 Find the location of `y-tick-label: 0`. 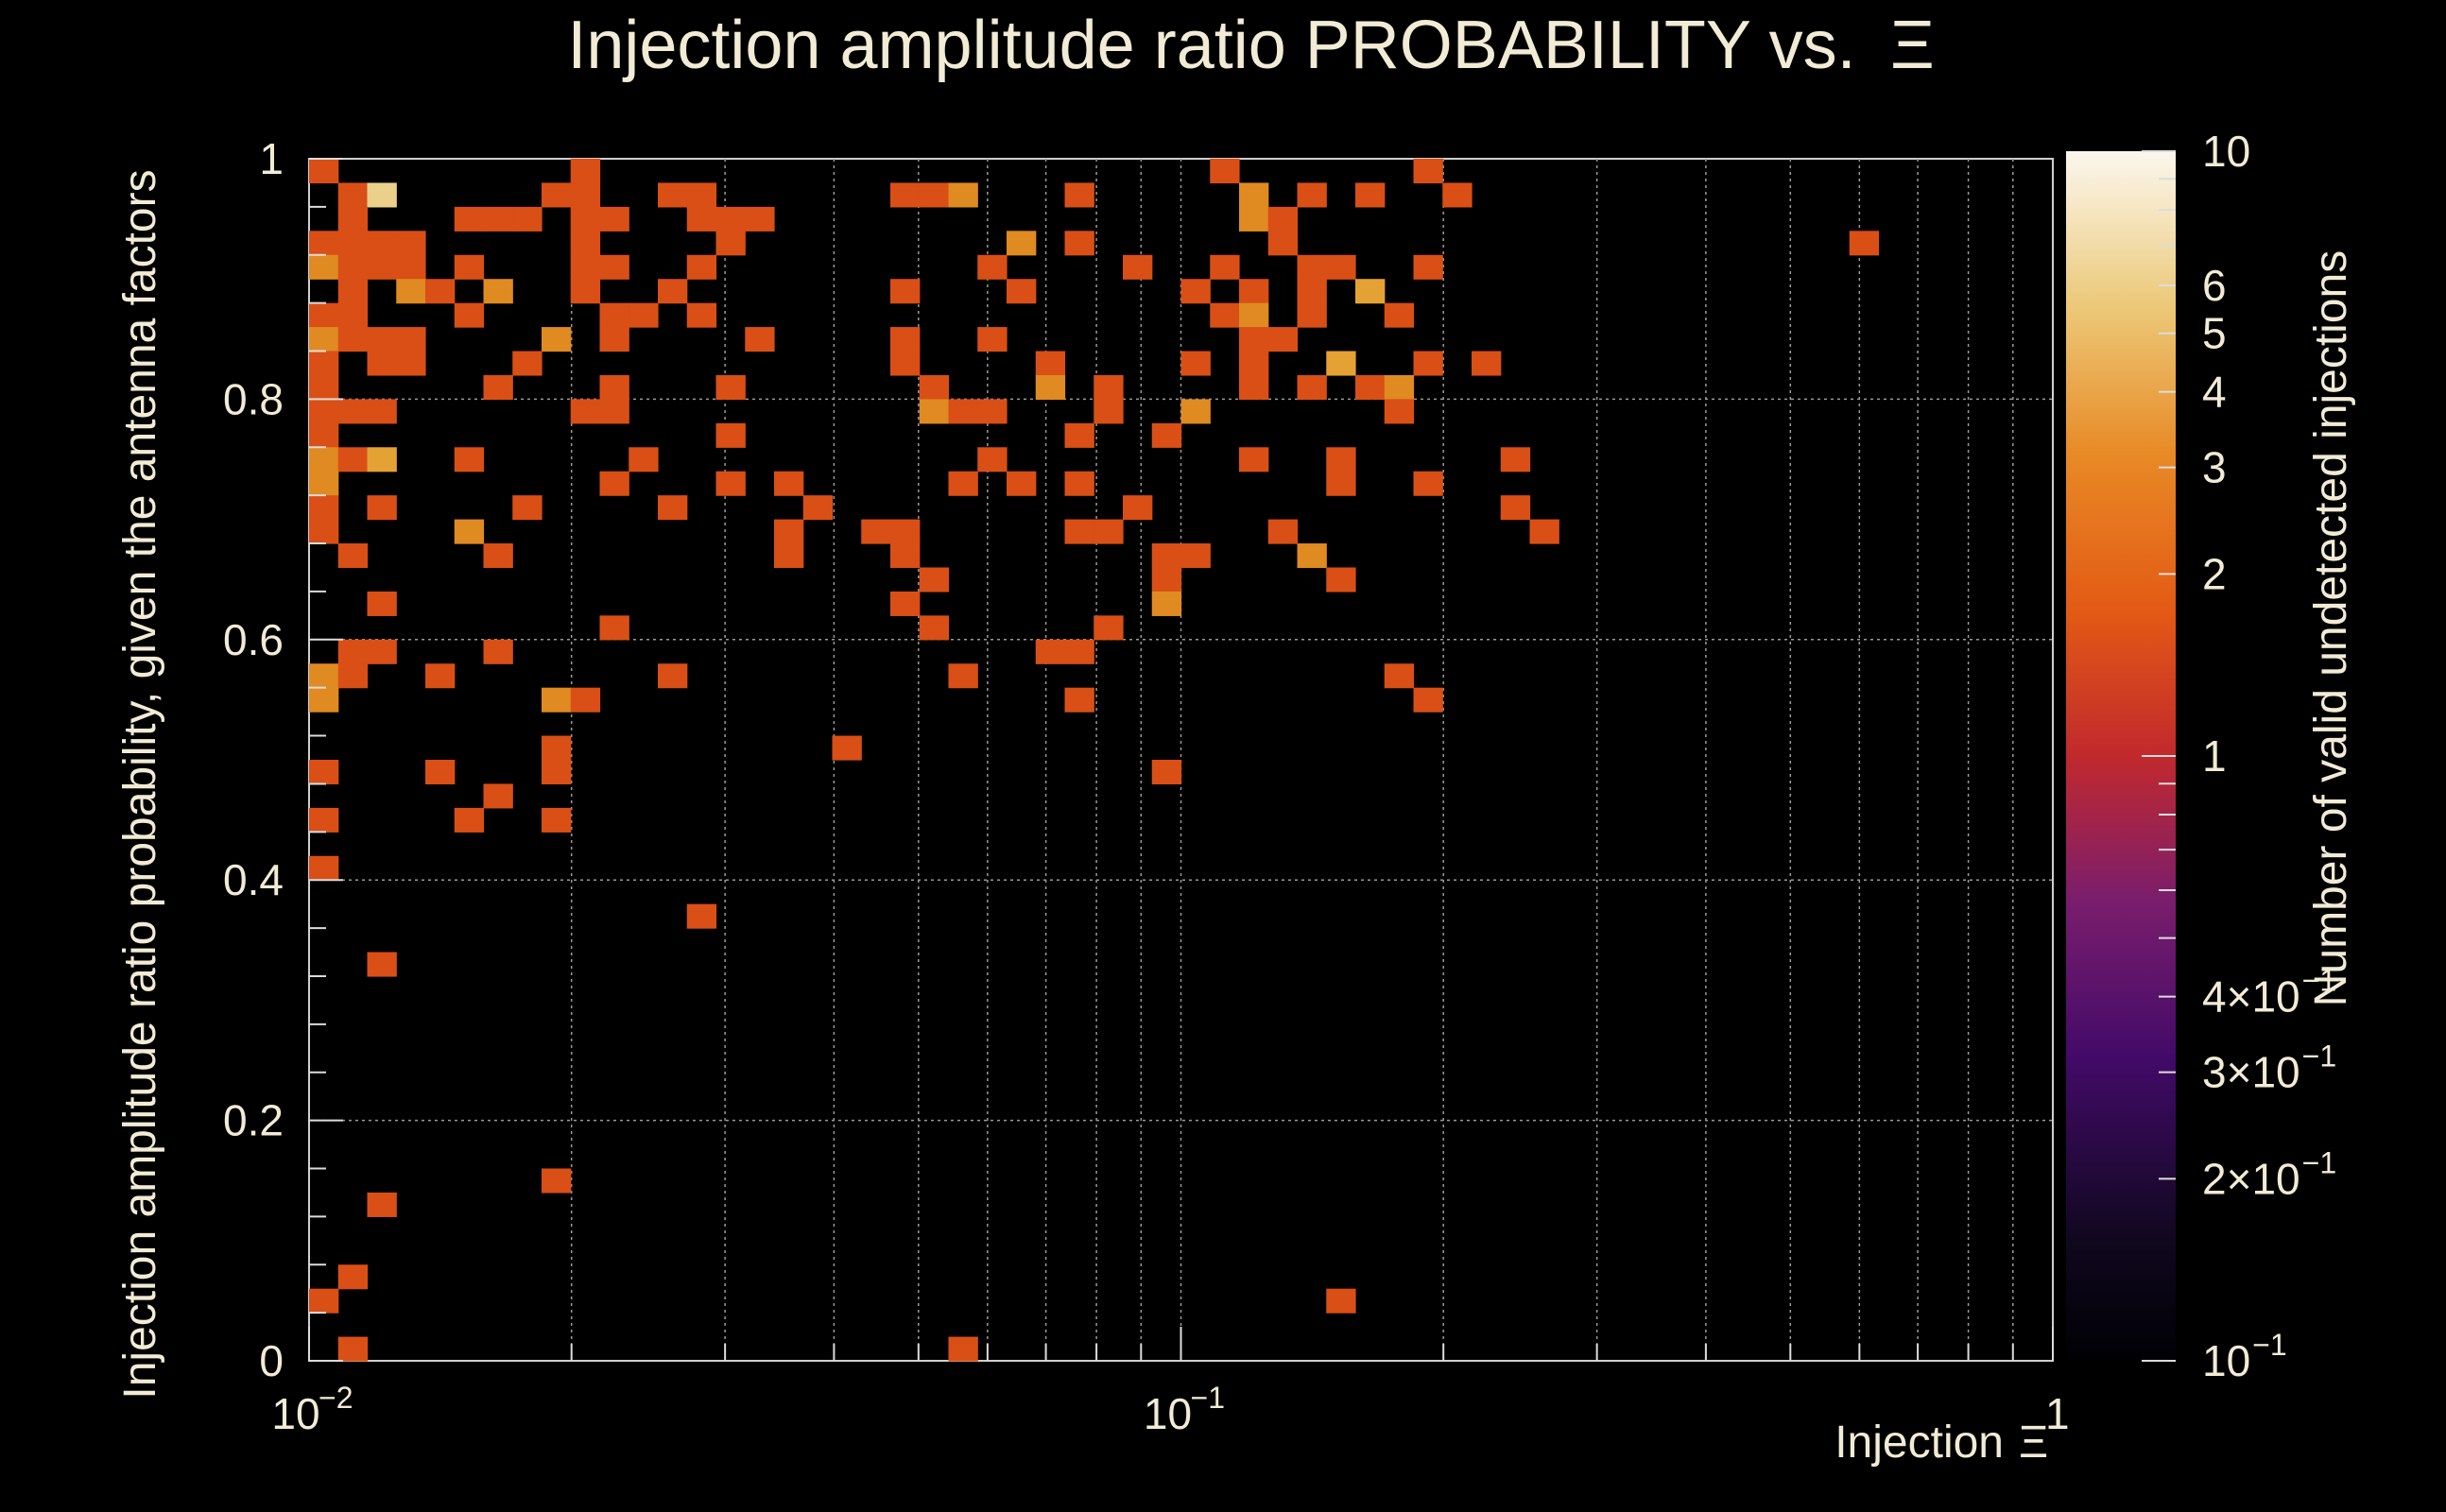

y-tick-label: 0 is located at coordinates (271, 1360).